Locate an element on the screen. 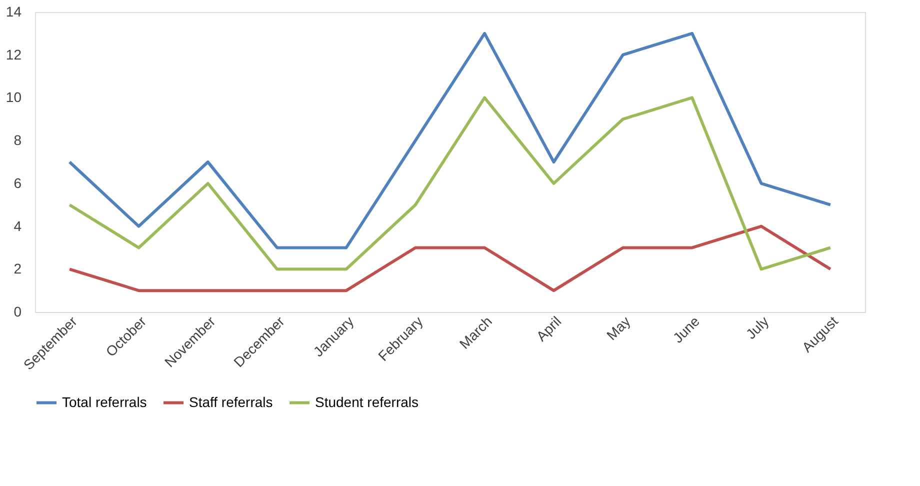  legend-label: Student referrals is located at coordinates (366, 402).